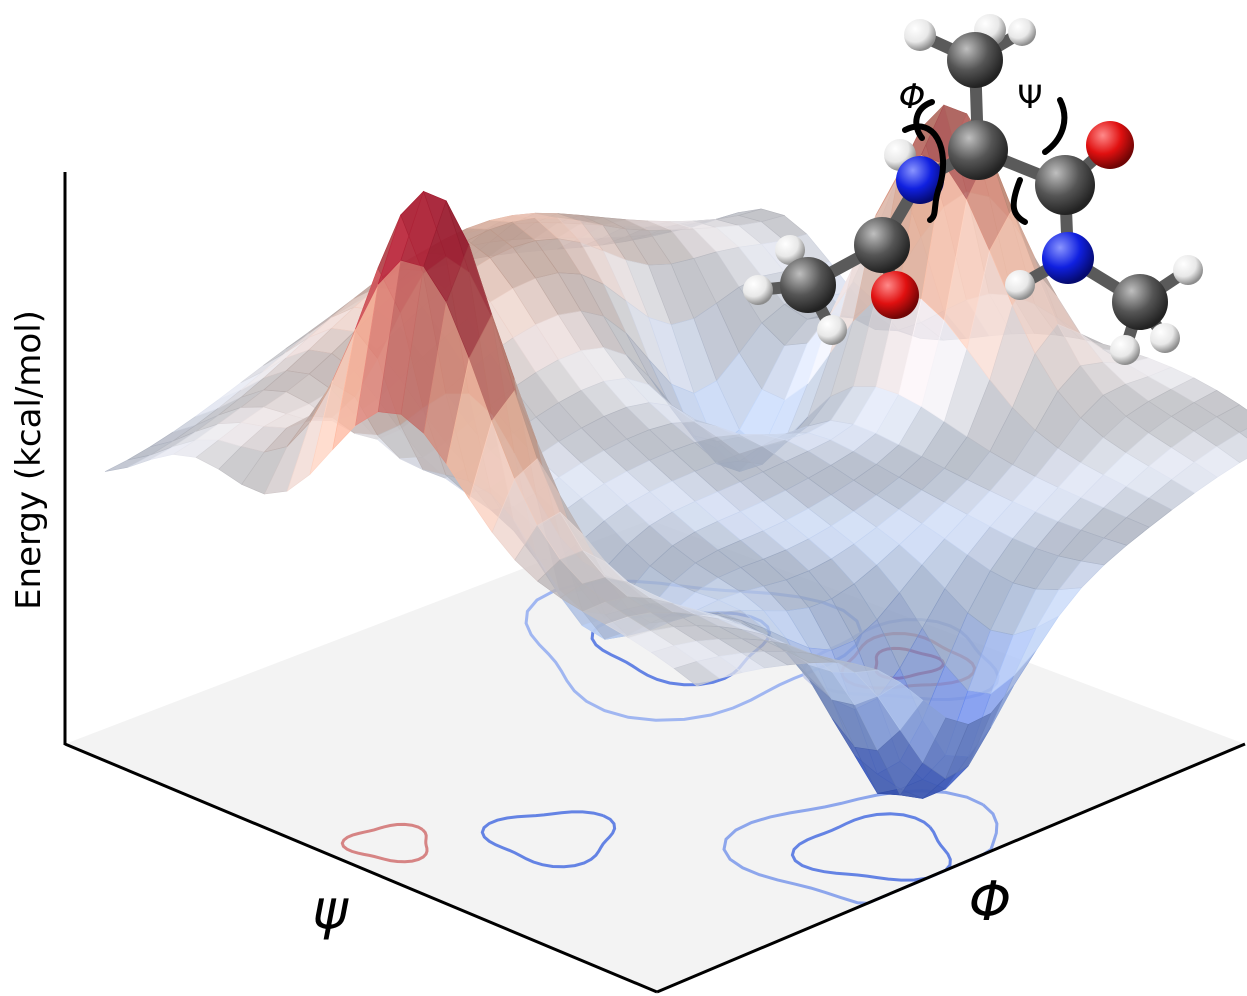  I want to click on phi-molecule-label: Φ, so click(912, 97).